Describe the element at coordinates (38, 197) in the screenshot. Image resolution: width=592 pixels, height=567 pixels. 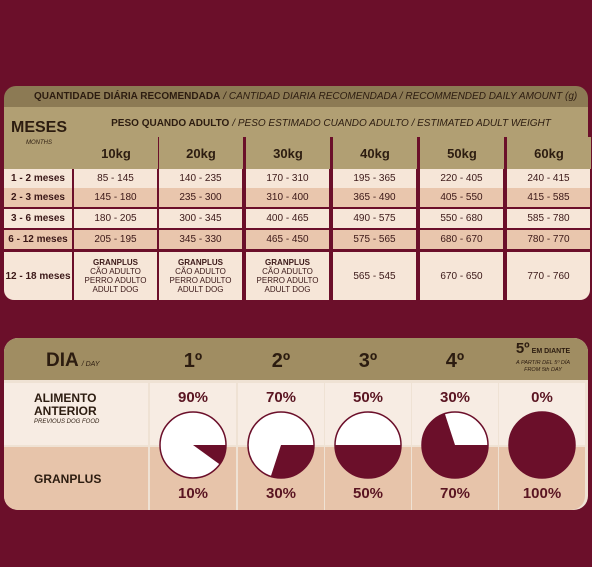
I see `month-cell: 2 - 3 meses` at that location.